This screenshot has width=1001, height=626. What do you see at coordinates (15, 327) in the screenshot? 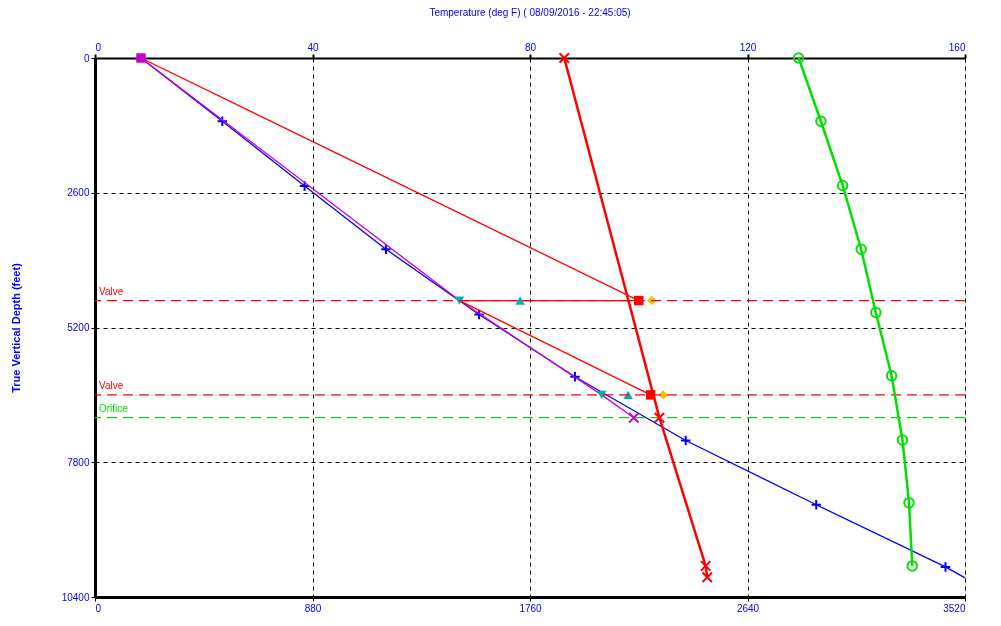
I see `y-axis-title: True Vertical Depth (feet)` at bounding box center [15, 327].